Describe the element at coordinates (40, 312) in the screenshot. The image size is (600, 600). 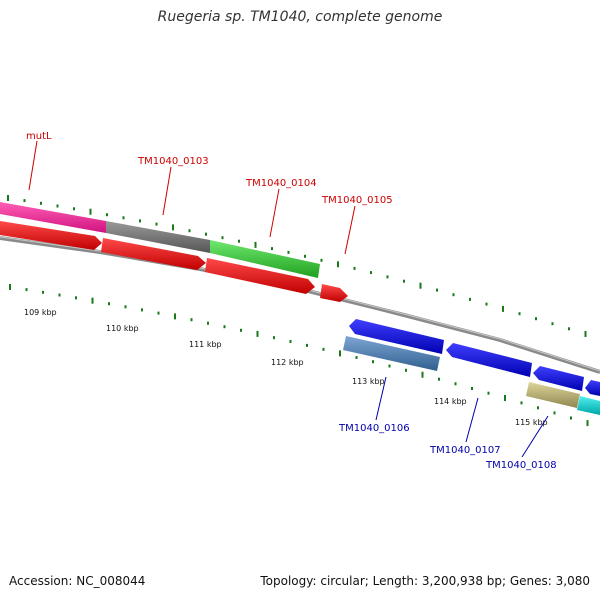
I see `kbp-label: 109 kbp` at that location.